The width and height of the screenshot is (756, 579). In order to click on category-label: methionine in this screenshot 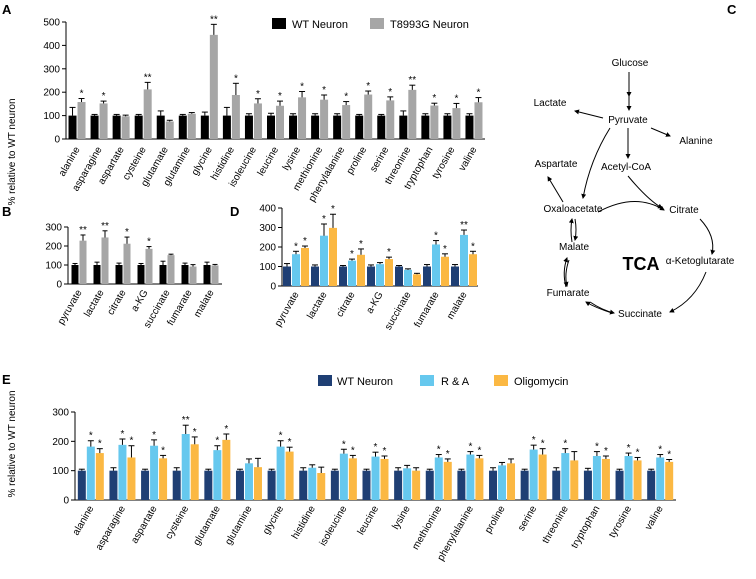, I will do `click(427, 528)`.